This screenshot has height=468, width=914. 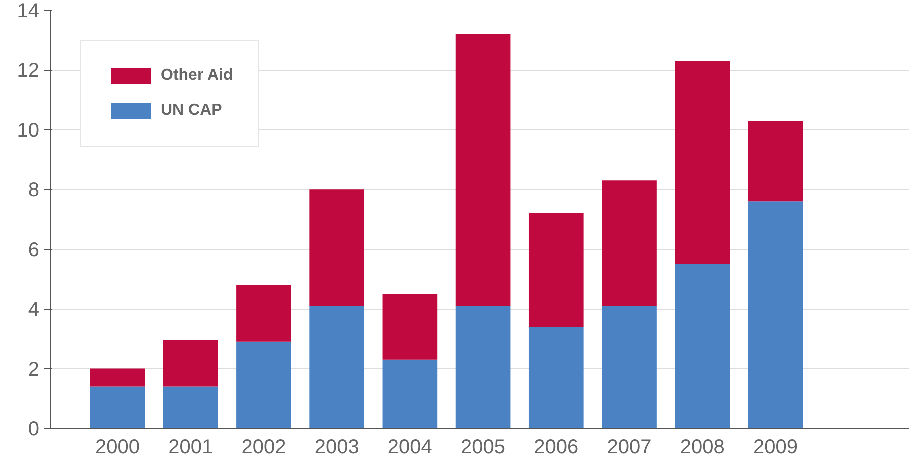 I want to click on x-tick-label: 2003, so click(x=337, y=447).